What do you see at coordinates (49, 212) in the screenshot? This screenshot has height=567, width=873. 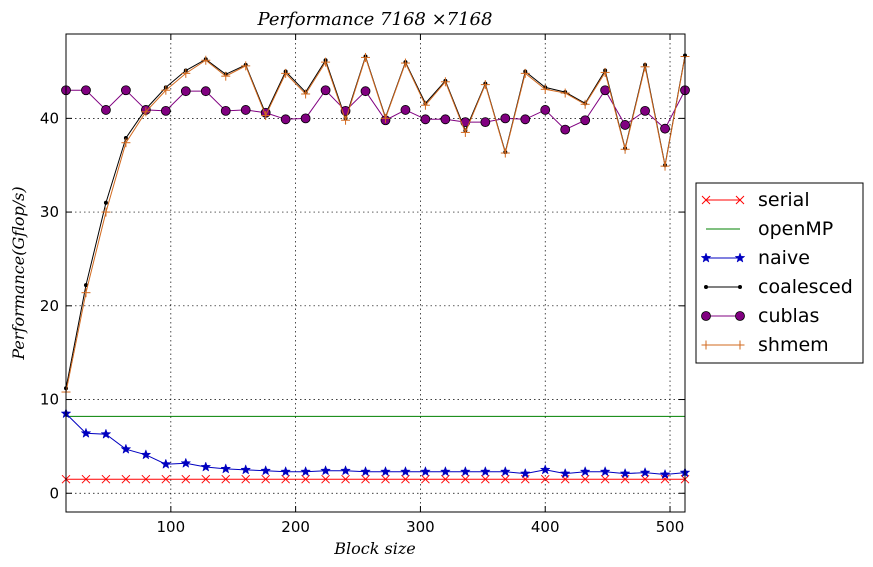 I see `y-tick-label: 30` at bounding box center [49, 212].